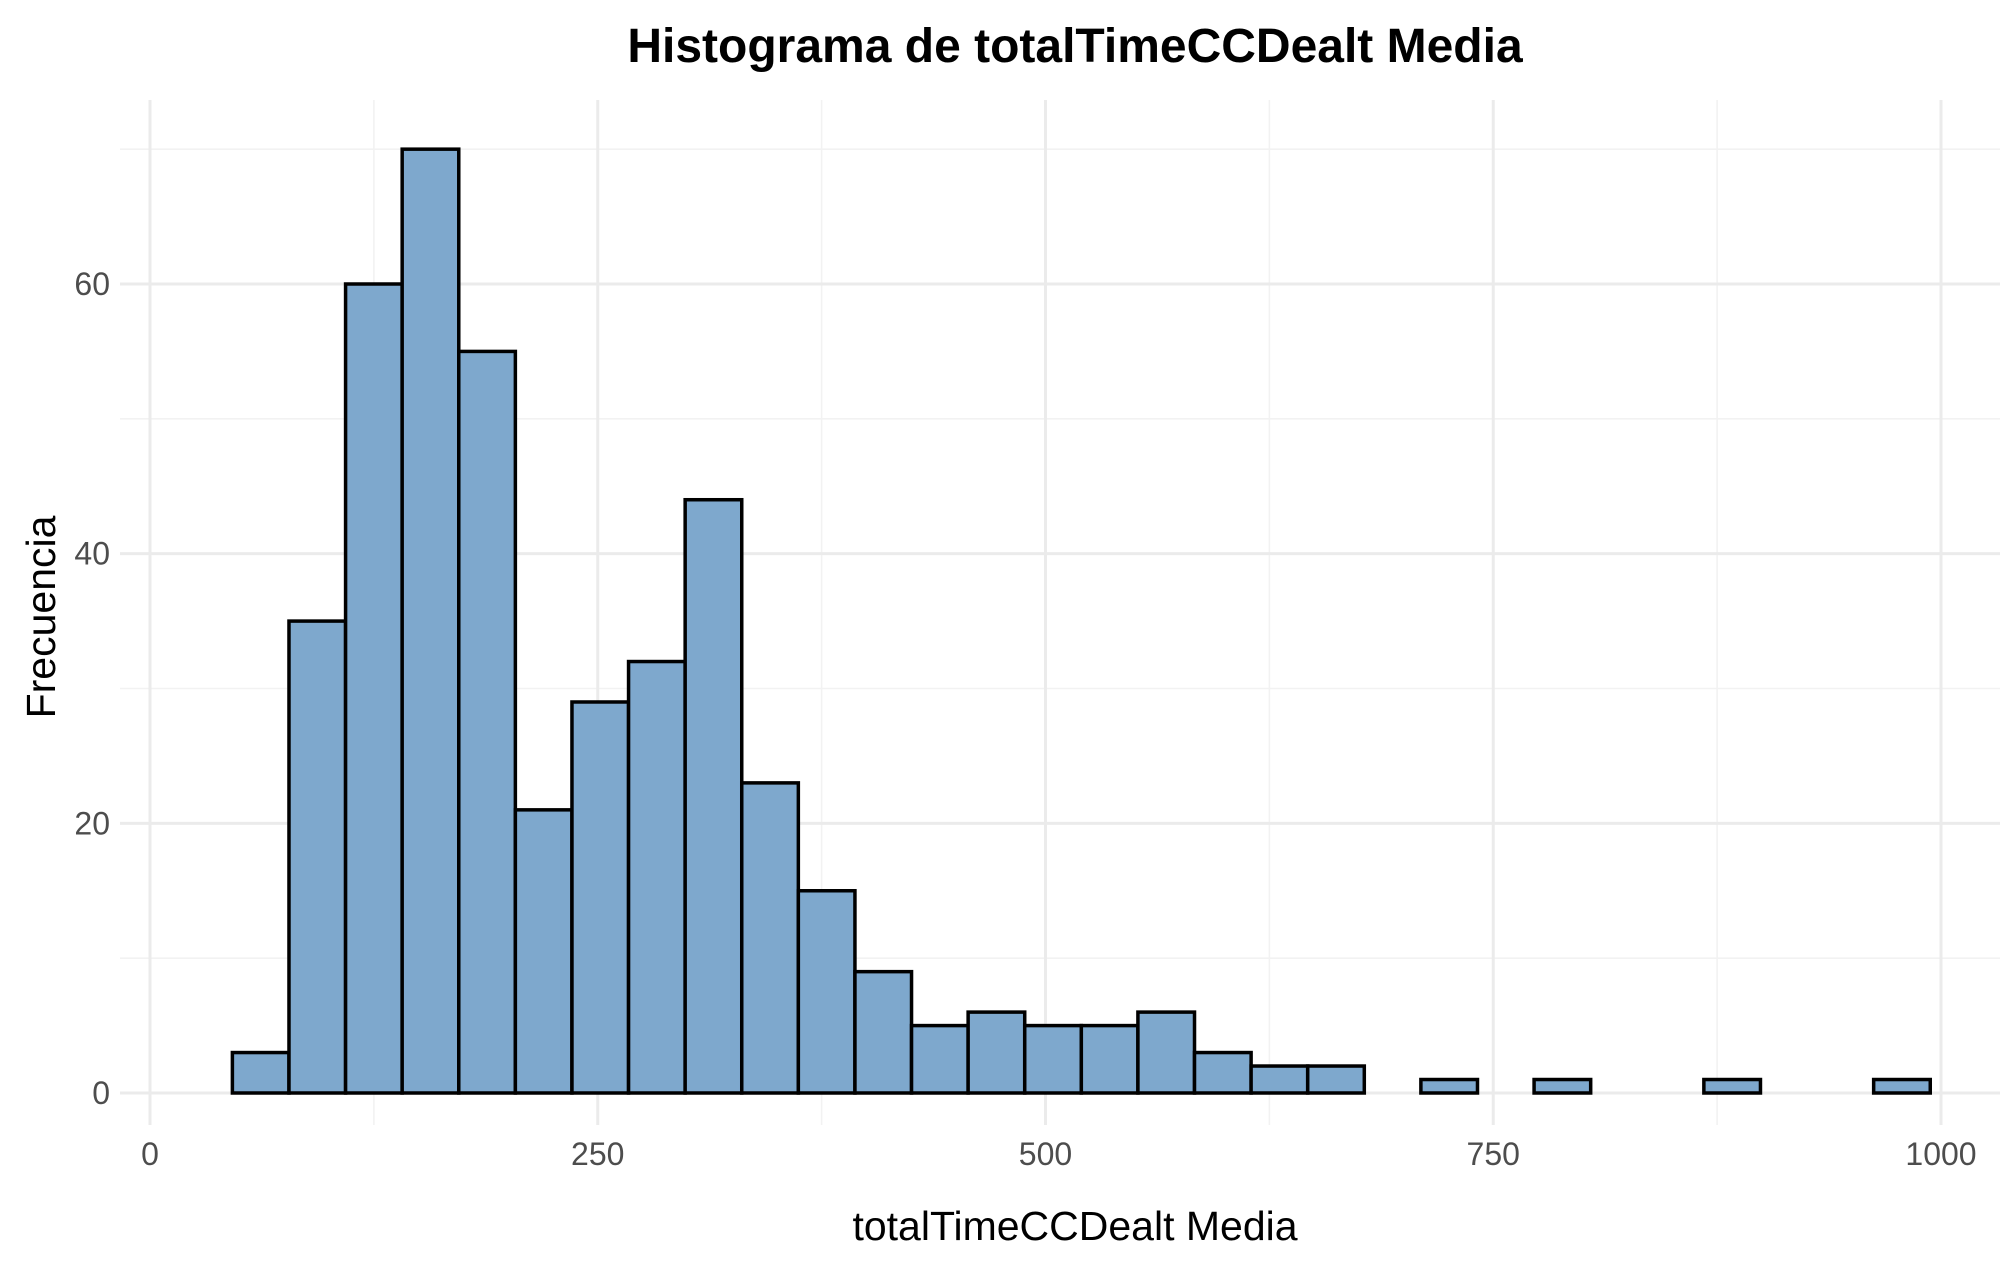 Image resolution: width=2016 pixels, height=1269 pixels. I want to click on y-tick-label: 60, so click(92, 284).